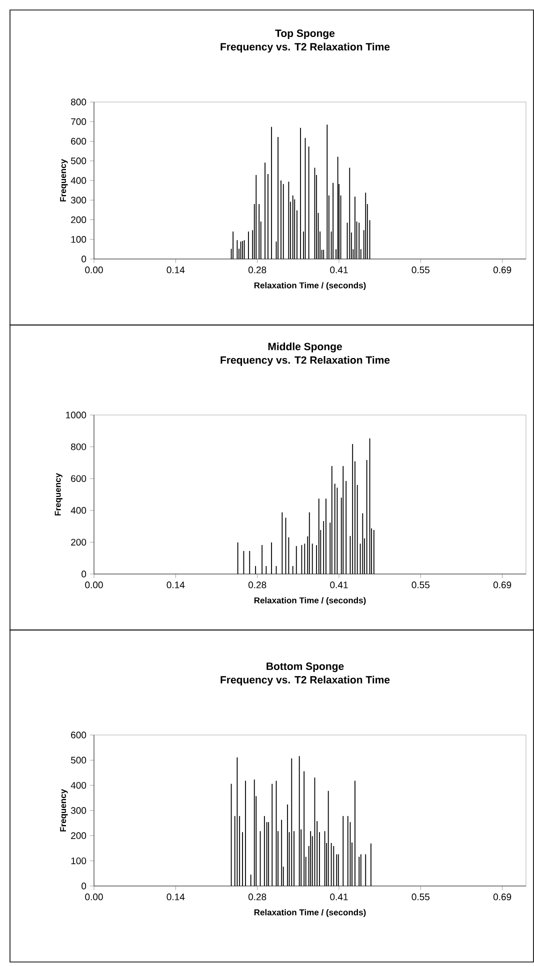 This screenshot has height=967, width=534. What do you see at coordinates (76, 415) in the screenshot?
I see `y-tick-label: 1000` at bounding box center [76, 415].